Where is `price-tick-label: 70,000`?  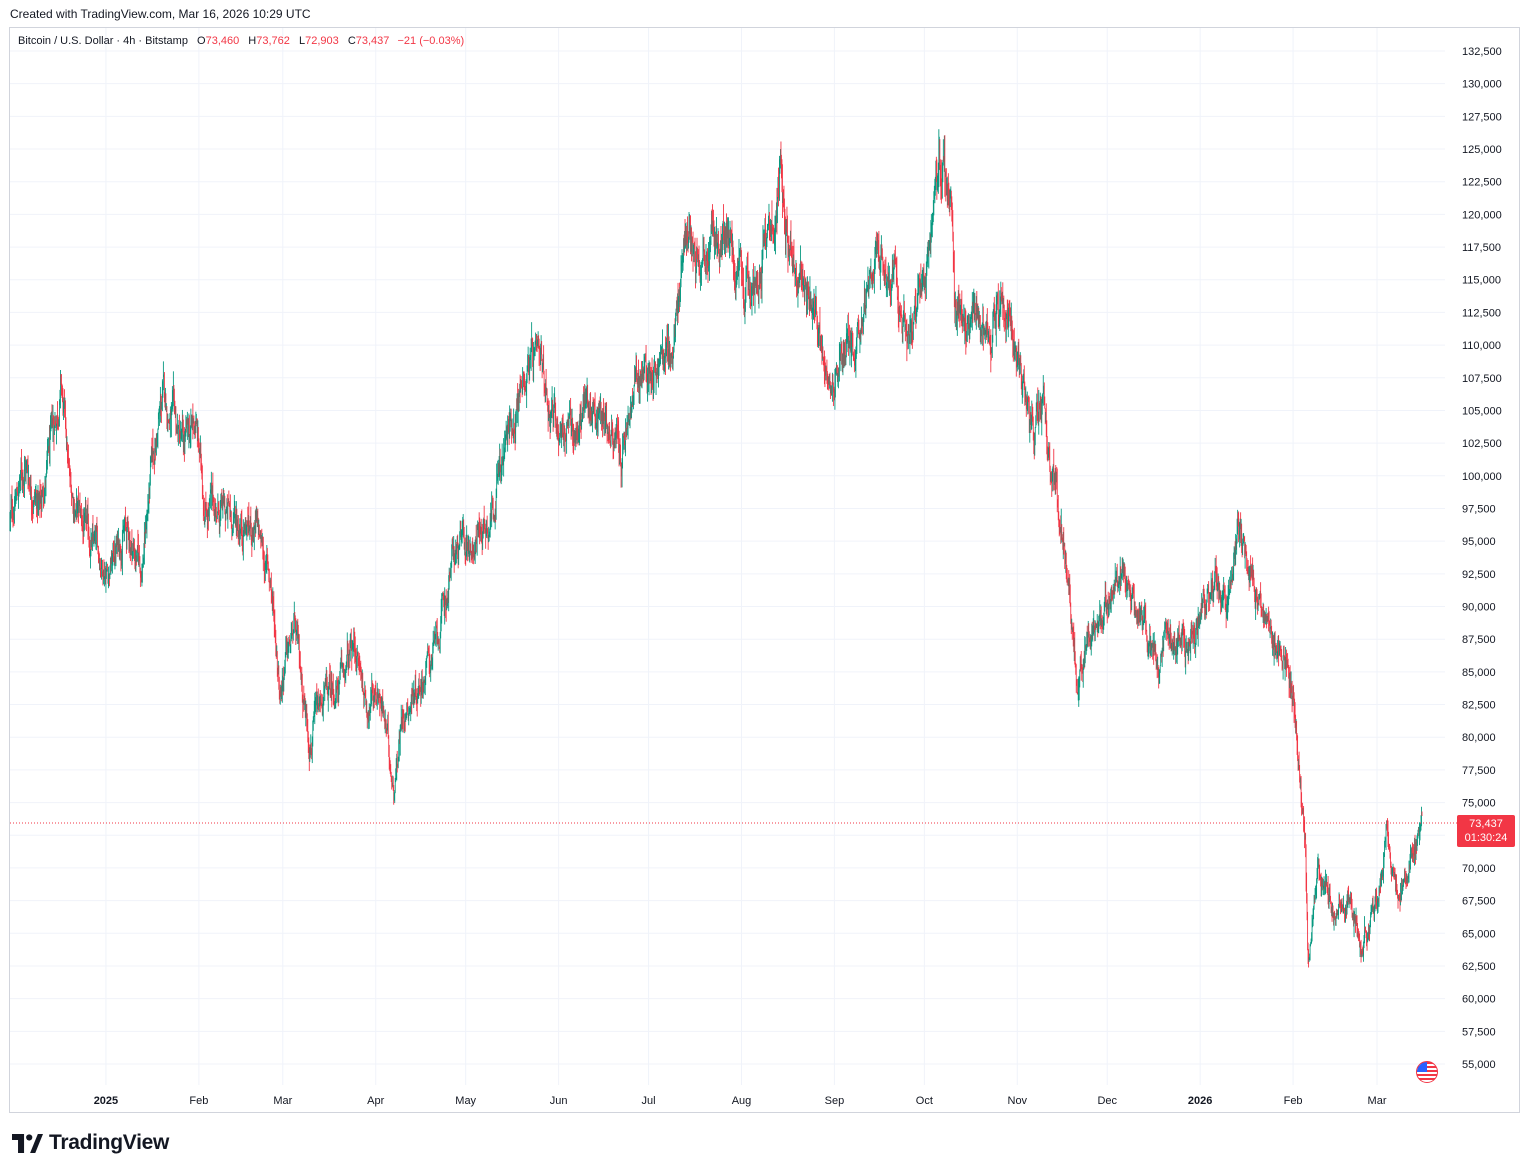 price-tick-label: 70,000 is located at coordinates (1479, 869).